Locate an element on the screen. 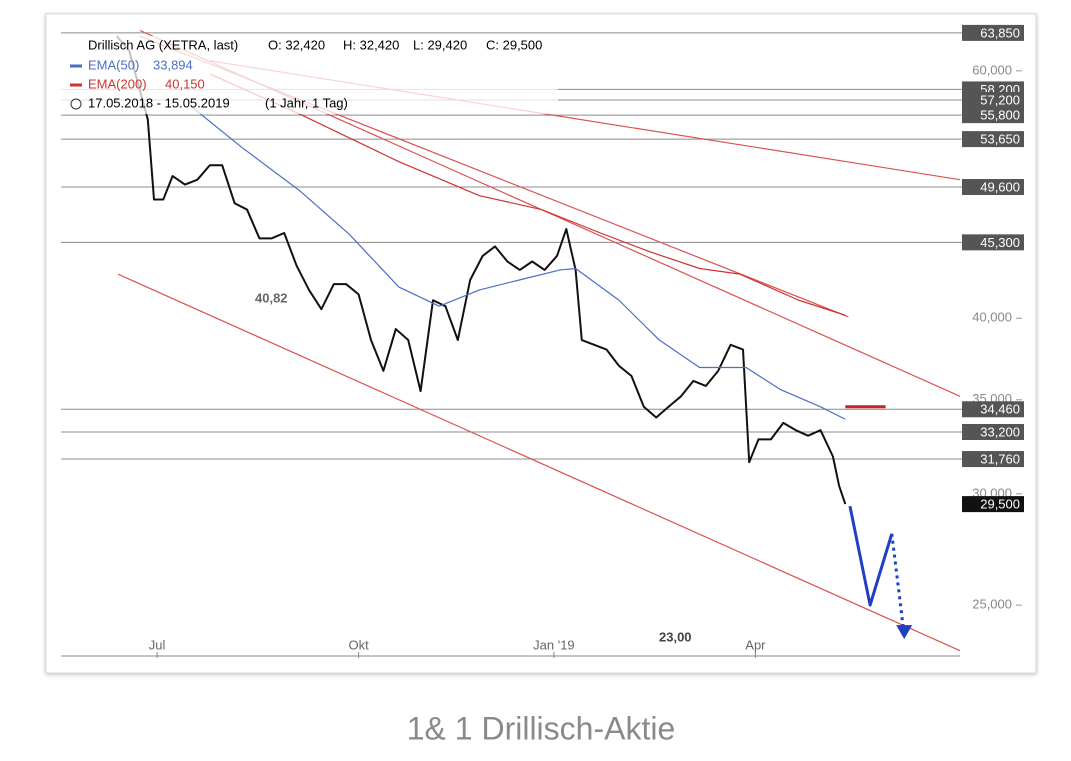 The image size is (1071, 761). instrument: Drillisch AG (XETRA, last) is located at coordinates (163, 44).